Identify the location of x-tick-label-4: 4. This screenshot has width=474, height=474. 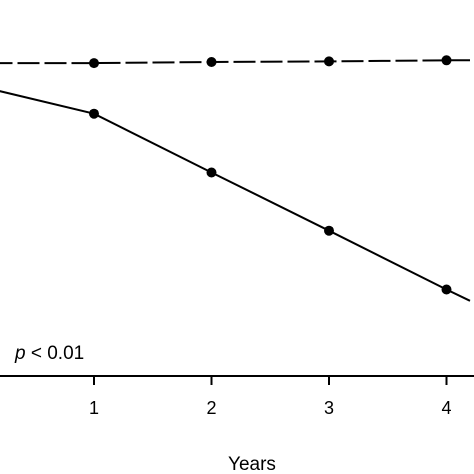
(446, 408).